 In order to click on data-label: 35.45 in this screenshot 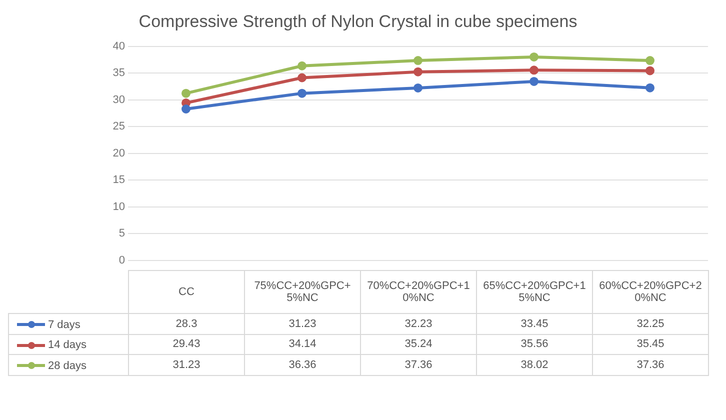, I will do `click(650, 344)`.